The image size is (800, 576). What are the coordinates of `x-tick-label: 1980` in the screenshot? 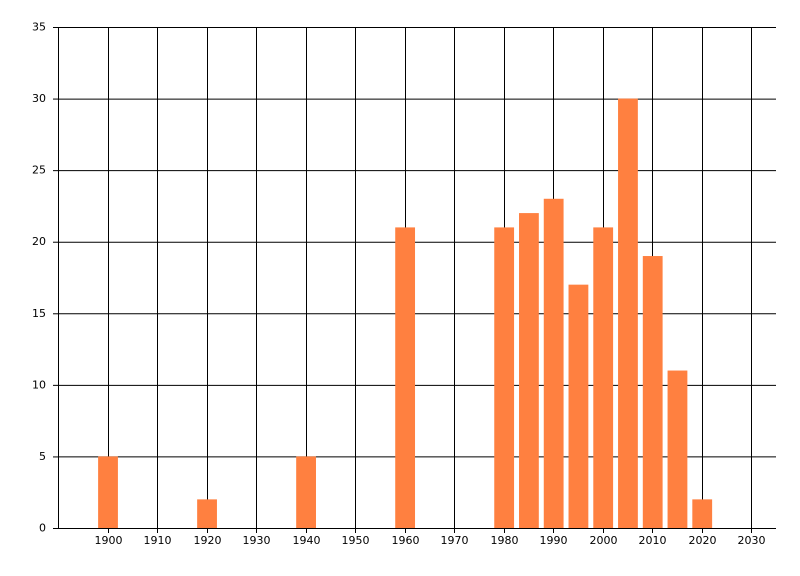 It's located at (505, 540).